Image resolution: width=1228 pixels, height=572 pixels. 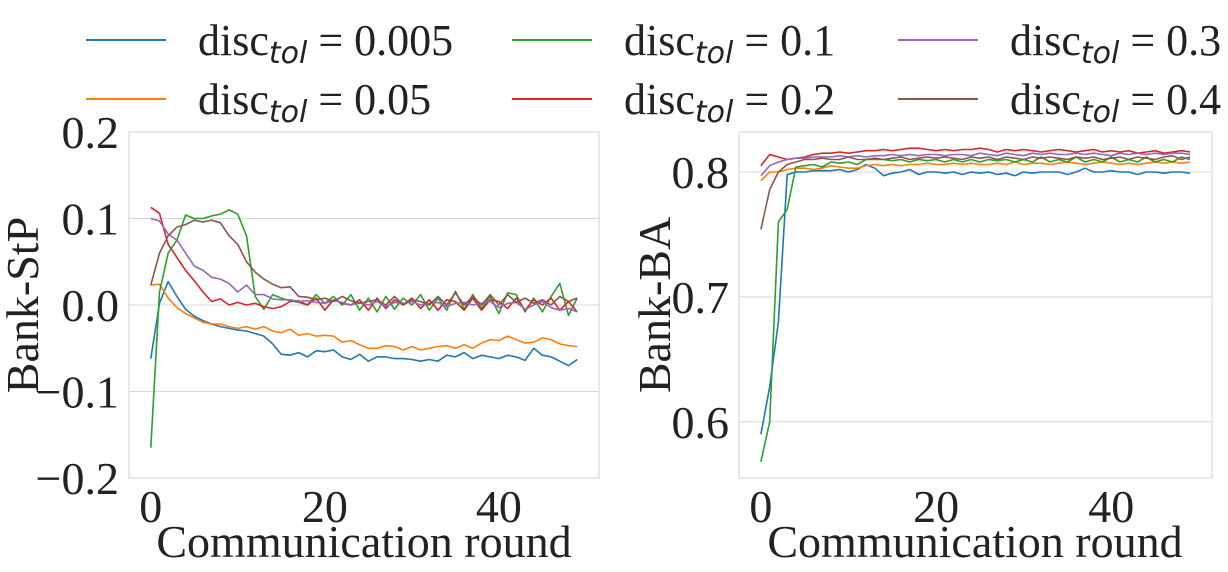 I want to click on y-axis-title: Bank-BA, so click(x=654, y=305).